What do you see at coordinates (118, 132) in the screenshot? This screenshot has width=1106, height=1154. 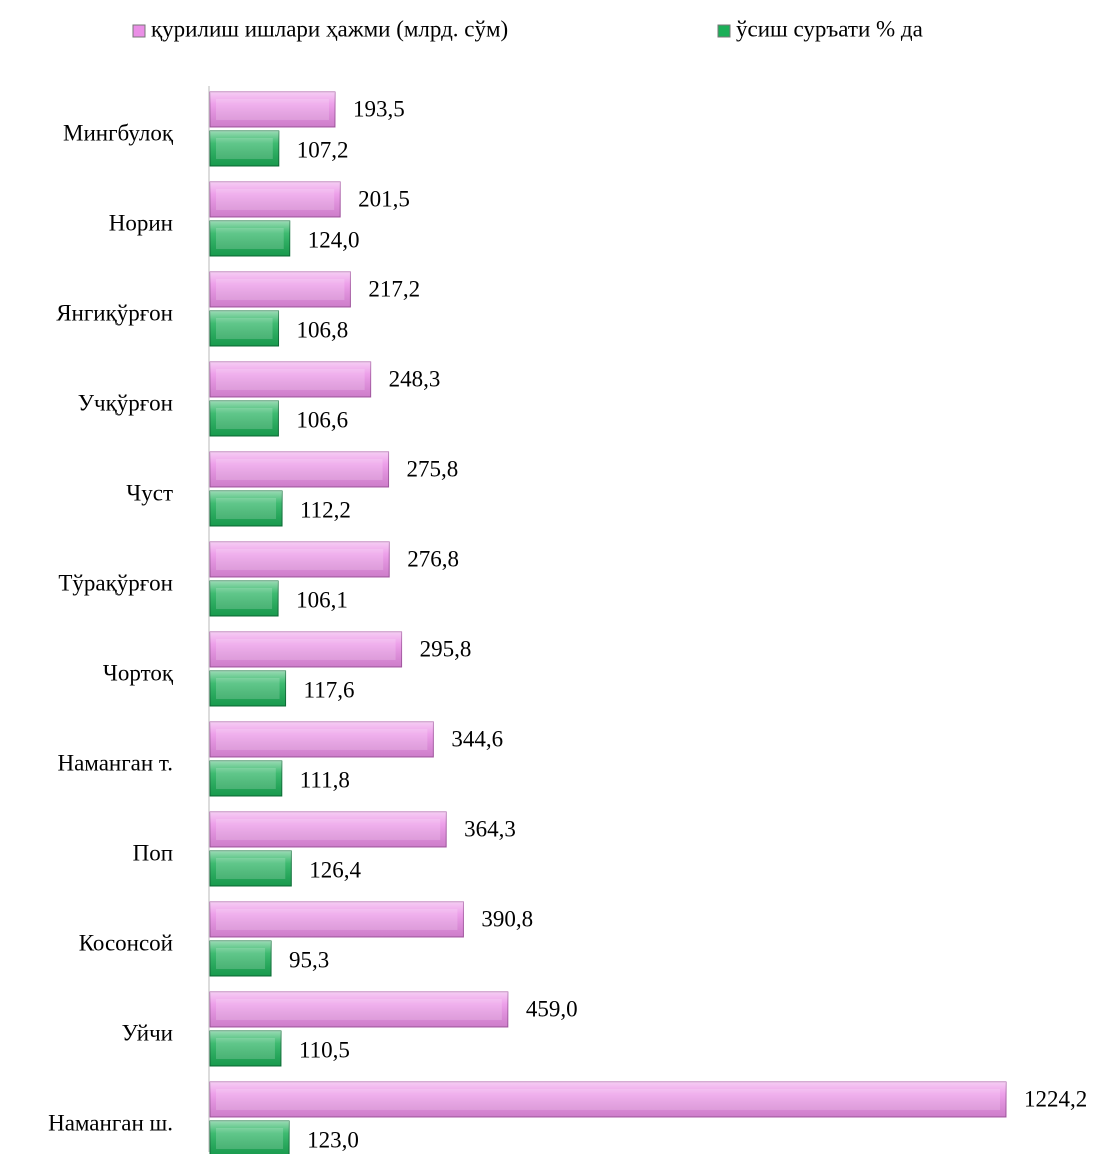 I see `category-label: Мингбулоқ` at bounding box center [118, 132].